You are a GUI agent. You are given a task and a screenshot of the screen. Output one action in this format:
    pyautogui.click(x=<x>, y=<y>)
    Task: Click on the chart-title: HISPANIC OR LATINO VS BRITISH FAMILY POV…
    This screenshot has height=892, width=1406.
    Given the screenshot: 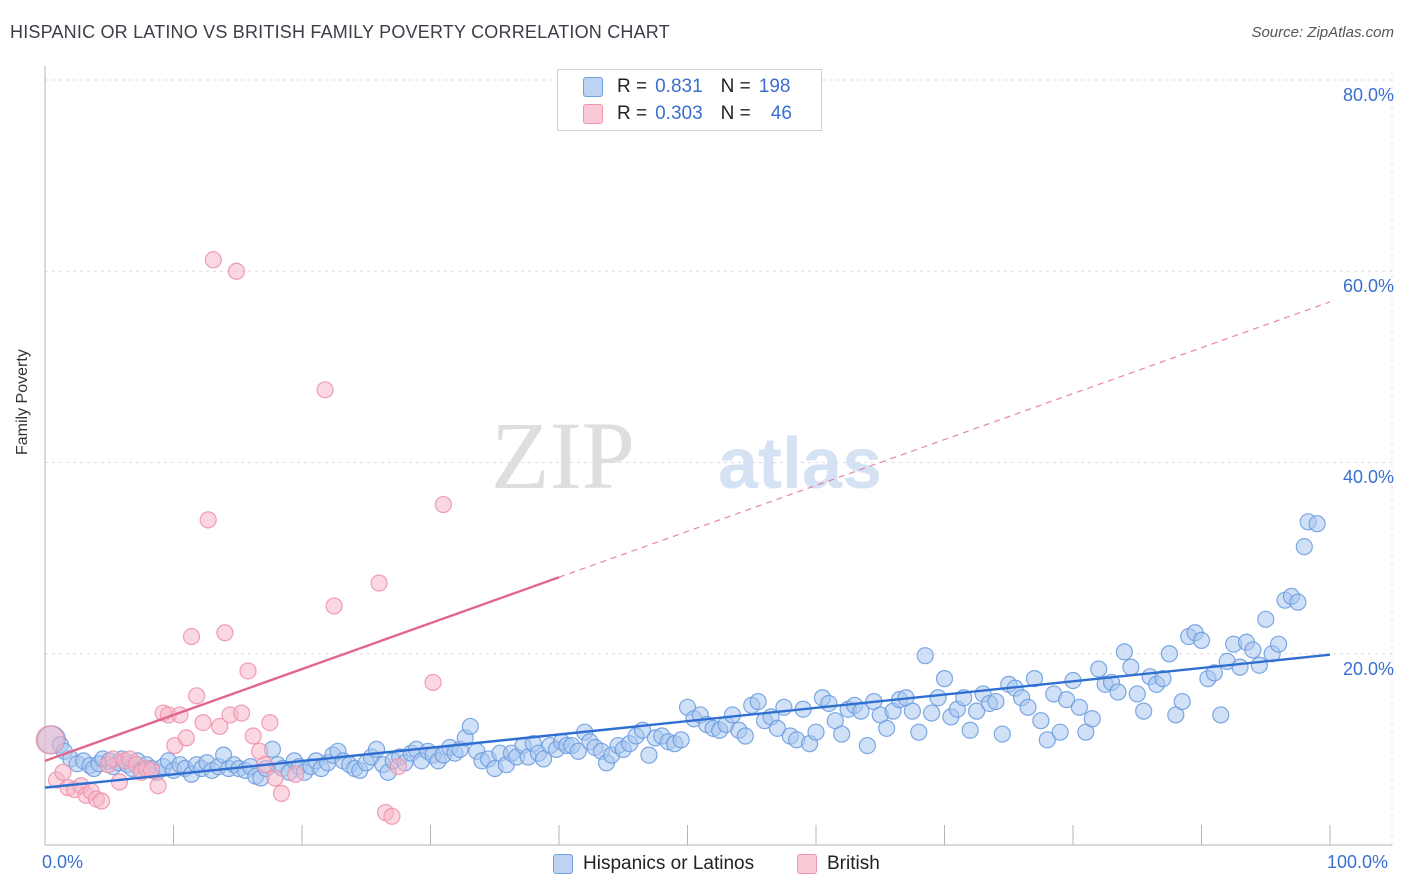 What is the action you would take?
    pyautogui.click(x=340, y=32)
    